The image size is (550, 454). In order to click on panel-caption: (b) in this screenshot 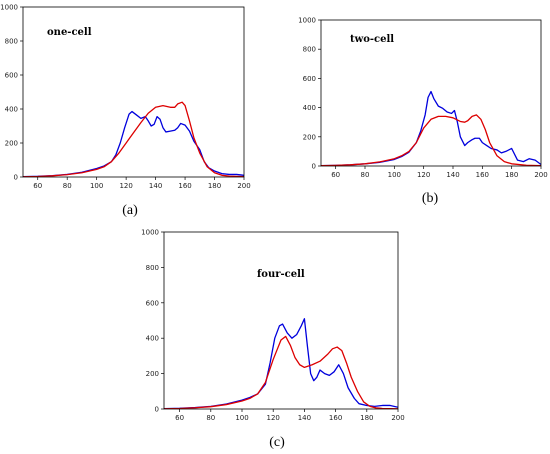, I will do `click(430, 198)`.